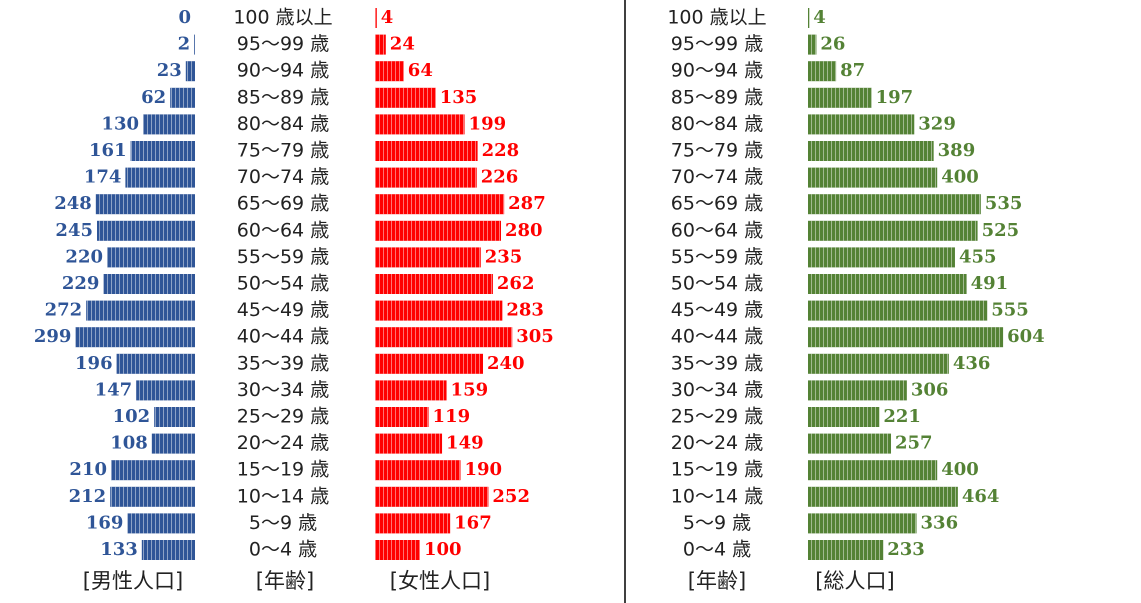 The image size is (1141, 603). I want to click on value-label: 100, so click(443, 549).